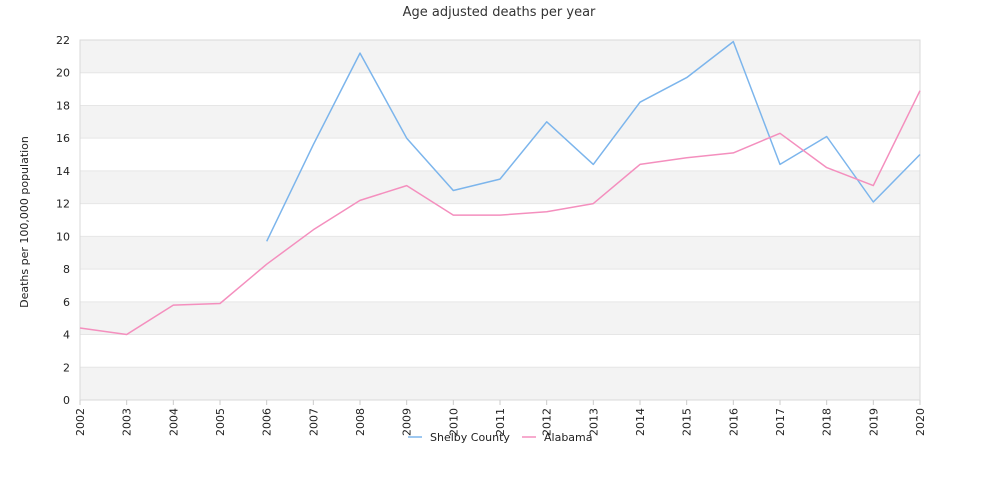  I want to click on x-tick-label: 2002, so click(80, 422).